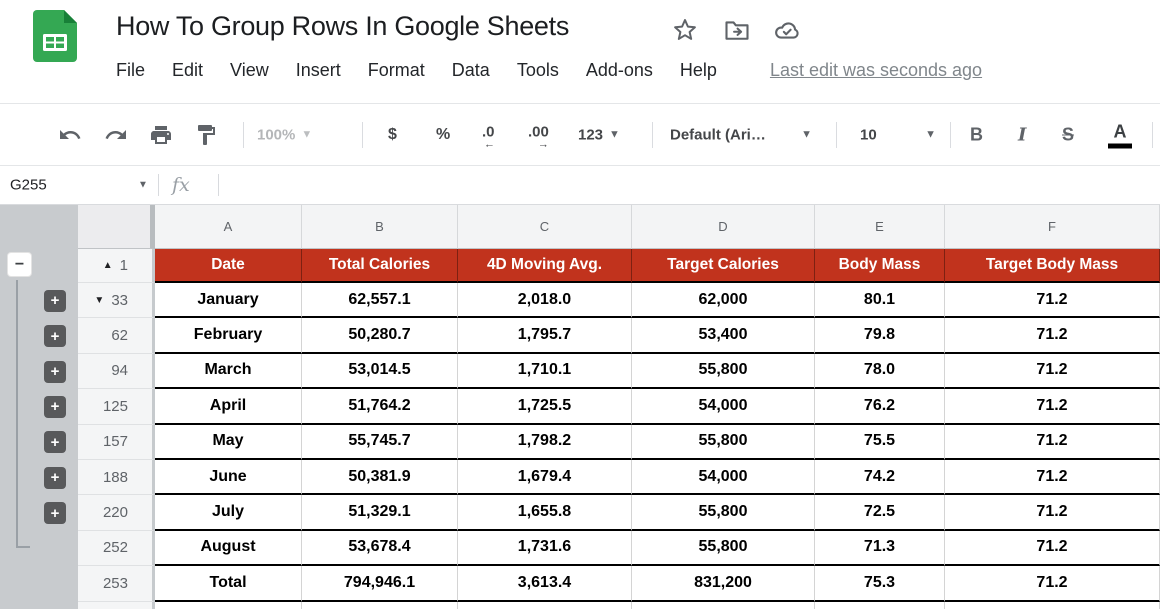  I want to click on table-cell: 54,000, so click(723, 477).